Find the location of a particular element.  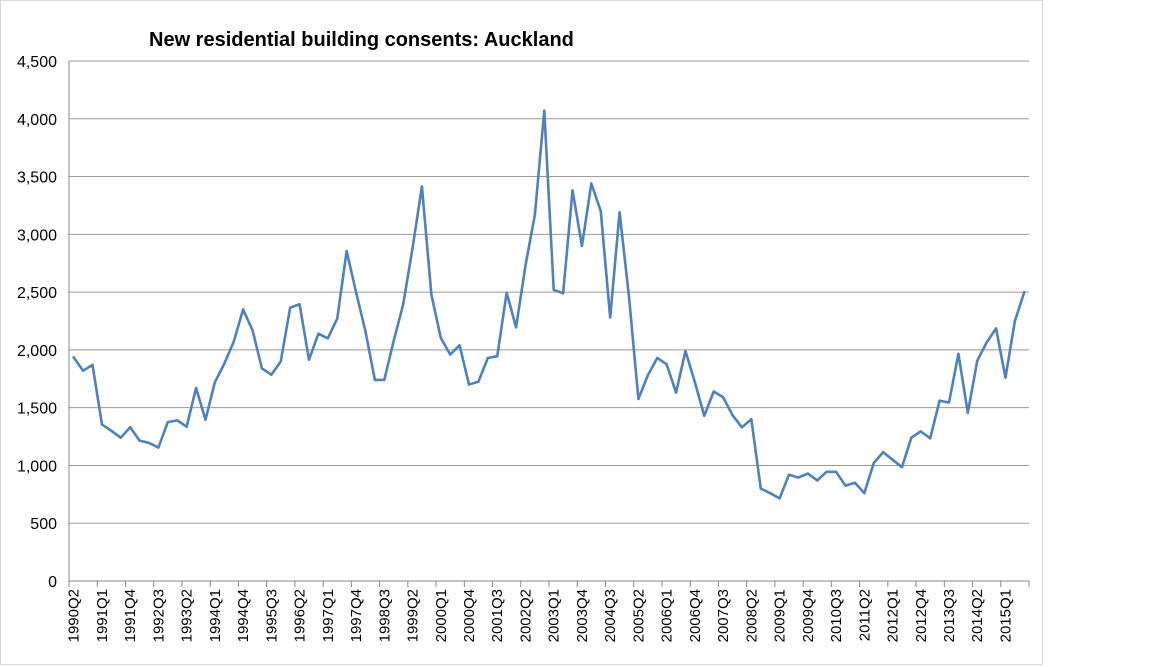

x-tick-label: 2008Q2 is located at coordinates (751, 615).